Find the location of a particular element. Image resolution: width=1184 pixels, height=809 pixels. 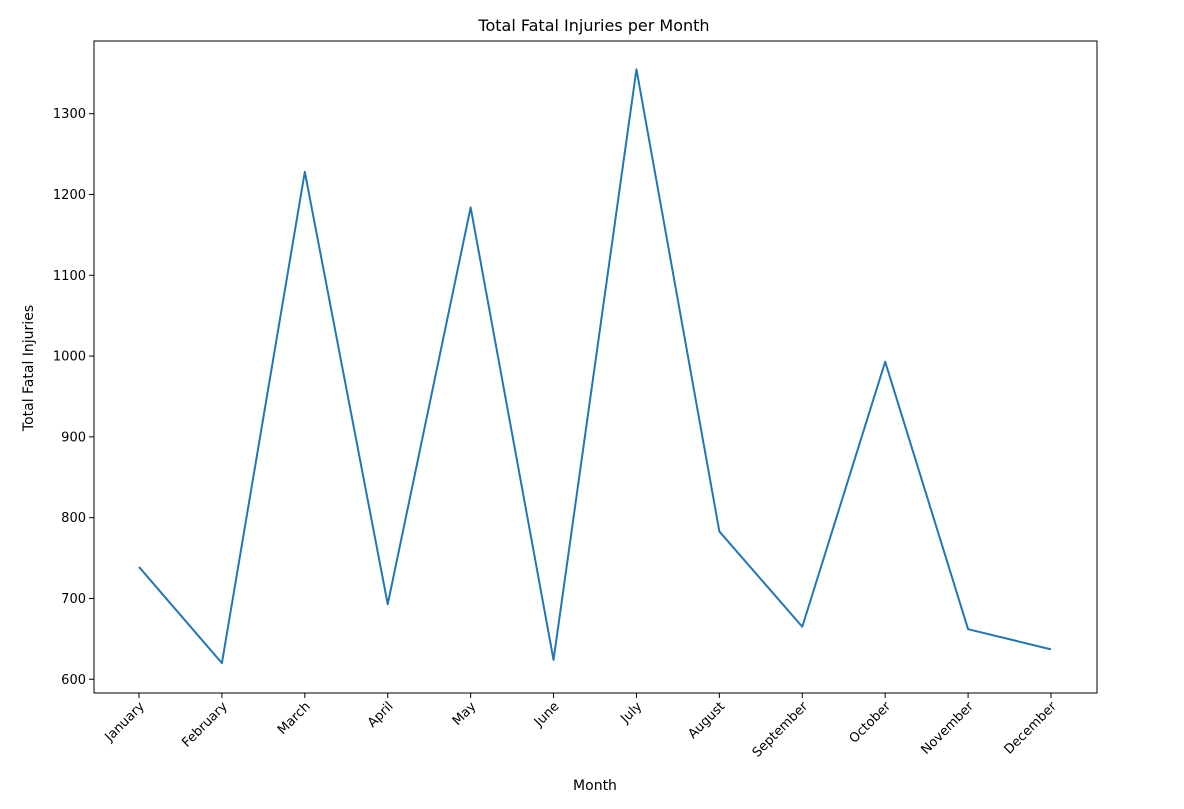

y-axis-label: Total Fatal Injuries is located at coordinates (29, 368).